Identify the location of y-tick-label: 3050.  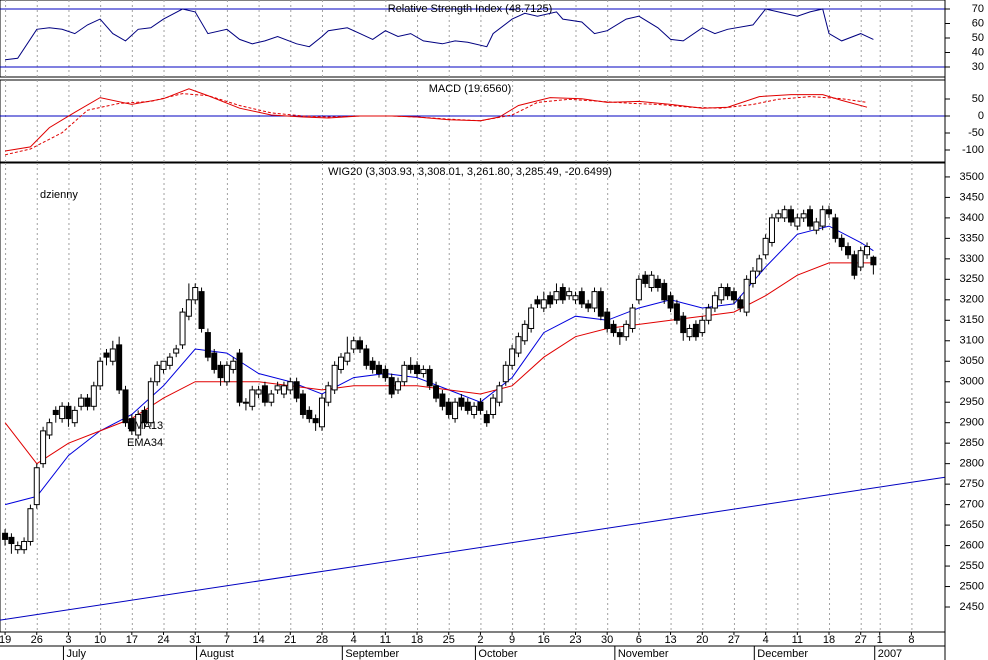
(972, 361).